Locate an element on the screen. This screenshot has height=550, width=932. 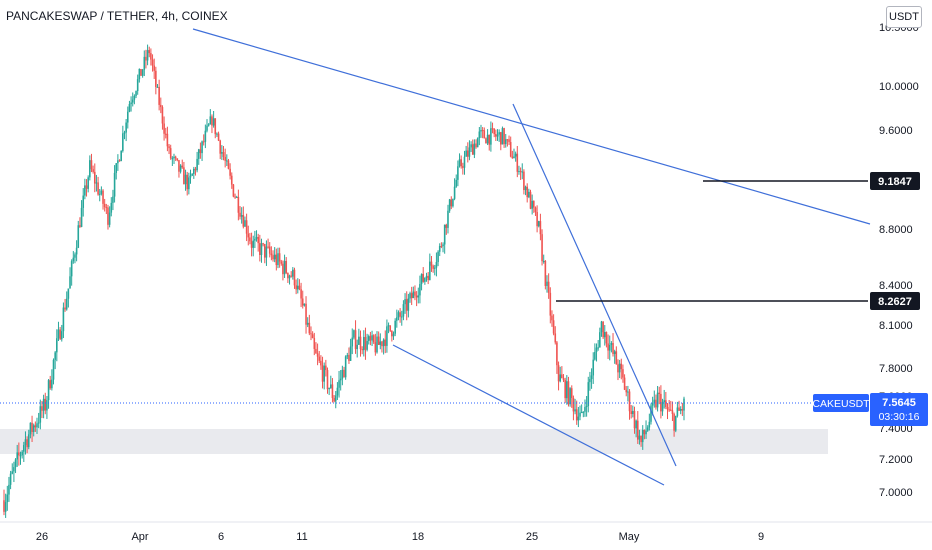
price-tick-label: 10.0000 is located at coordinates (899, 87).